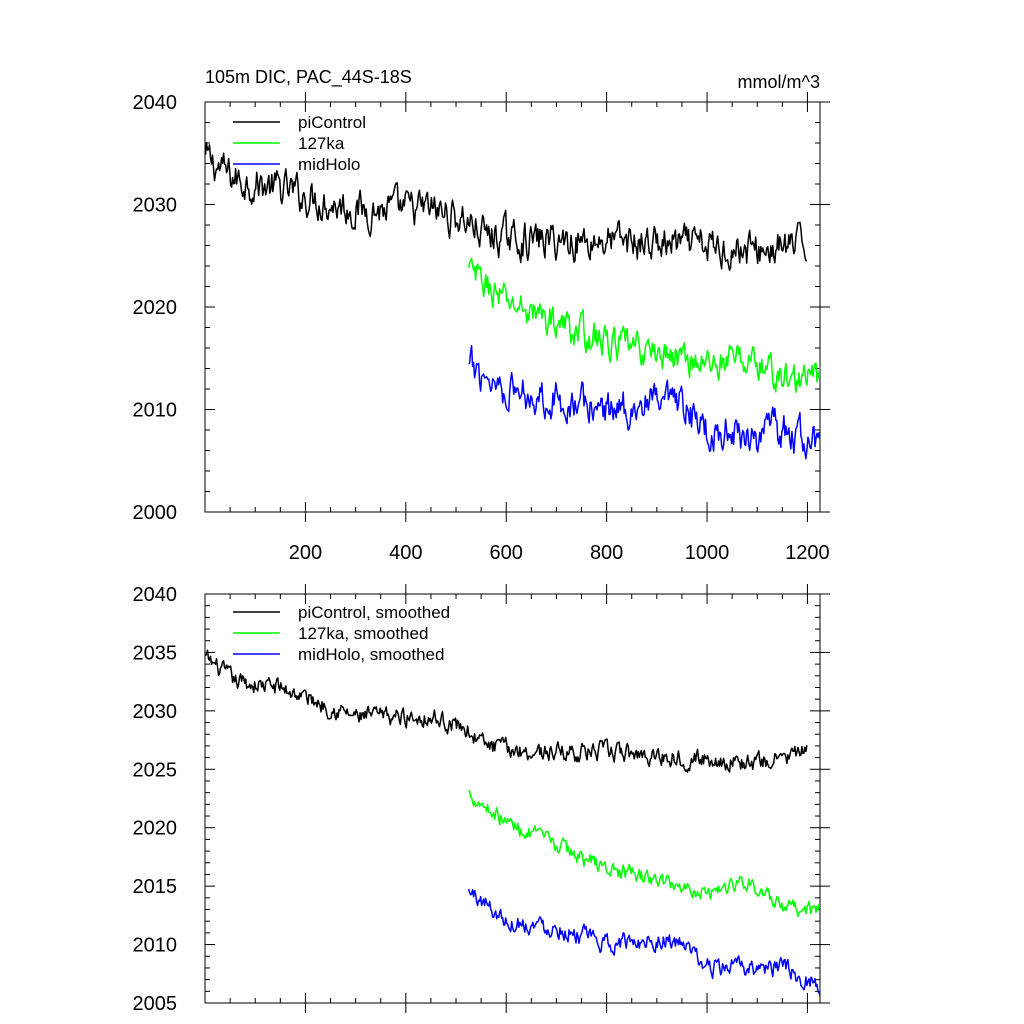  Describe the element at coordinates (155, 770) in the screenshot. I see `y-tick-label: 2025` at that location.